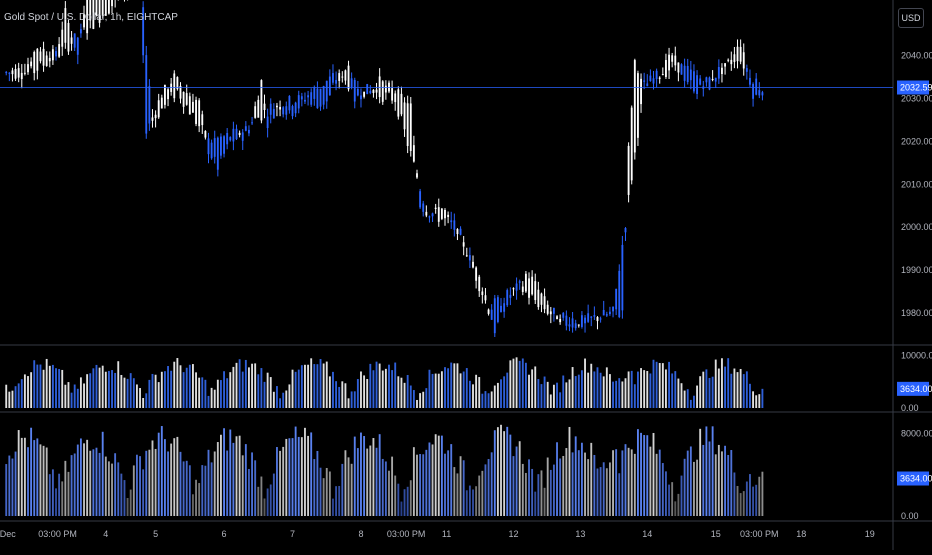 The height and width of the screenshot is (555, 932). Describe the element at coordinates (513, 534) in the screenshot. I see `time-tick-label: 12` at that location.